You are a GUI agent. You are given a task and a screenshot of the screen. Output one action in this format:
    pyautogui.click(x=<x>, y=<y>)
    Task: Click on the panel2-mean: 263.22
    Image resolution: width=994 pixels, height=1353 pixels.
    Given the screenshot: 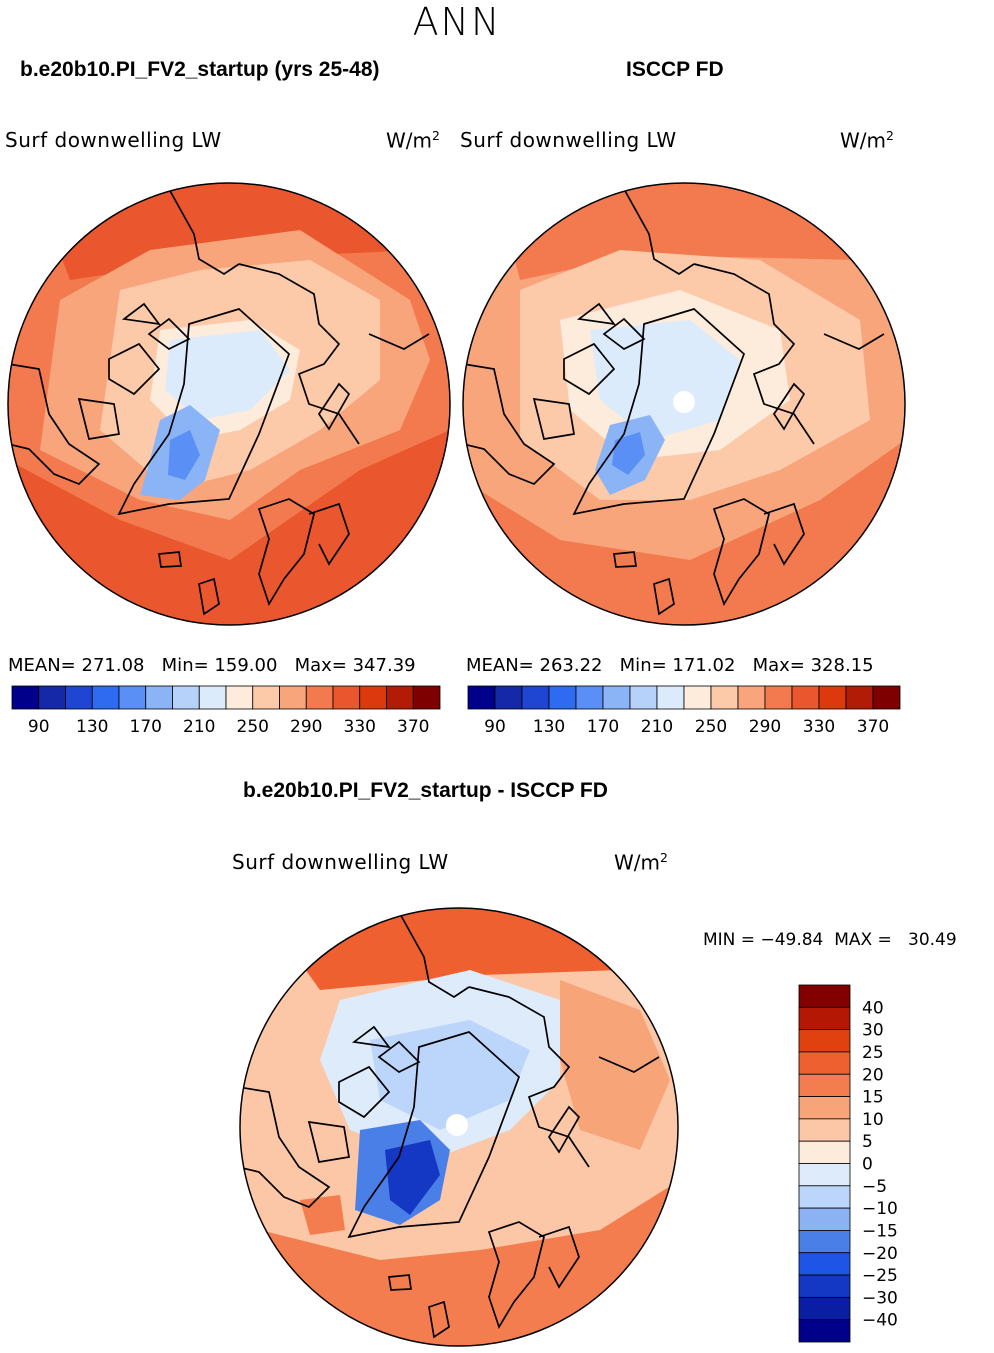 What is the action you would take?
    pyautogui.click(x=571, y=665)
    